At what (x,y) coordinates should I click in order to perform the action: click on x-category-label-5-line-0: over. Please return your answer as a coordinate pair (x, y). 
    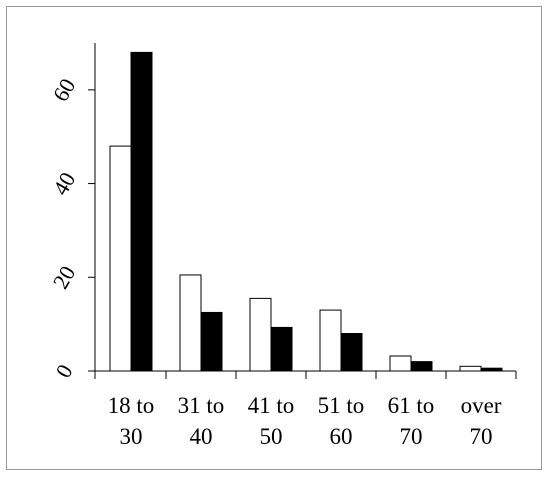
    Looking at the image, I should click on (481, 405).